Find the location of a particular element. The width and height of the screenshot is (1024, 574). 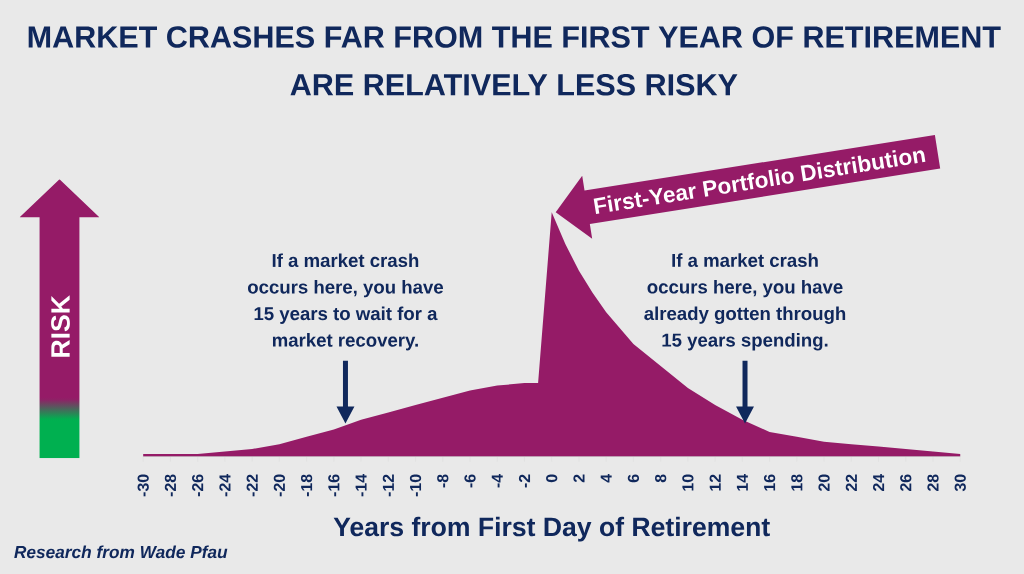

x-tick-label: -18 is located at coordinates (306, 485).